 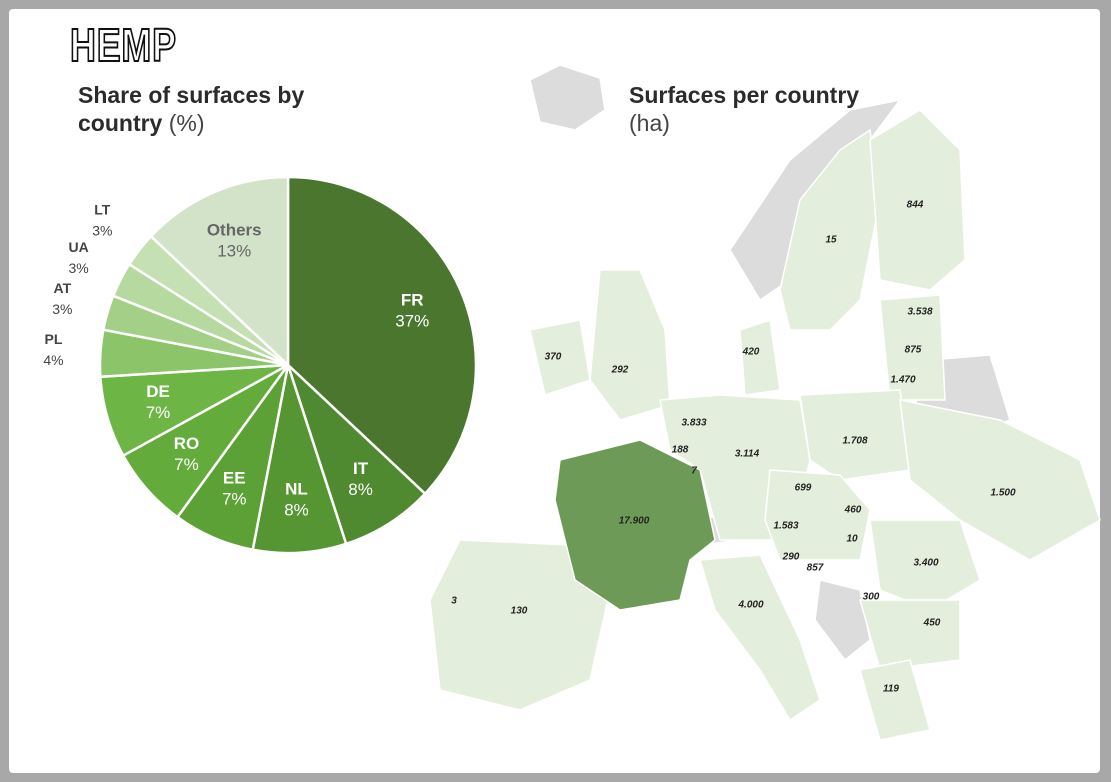 What do you see at coordinates (871, 597) in the screenshot?
I see `map-value-label: 300` at bounding box center [871, 597].